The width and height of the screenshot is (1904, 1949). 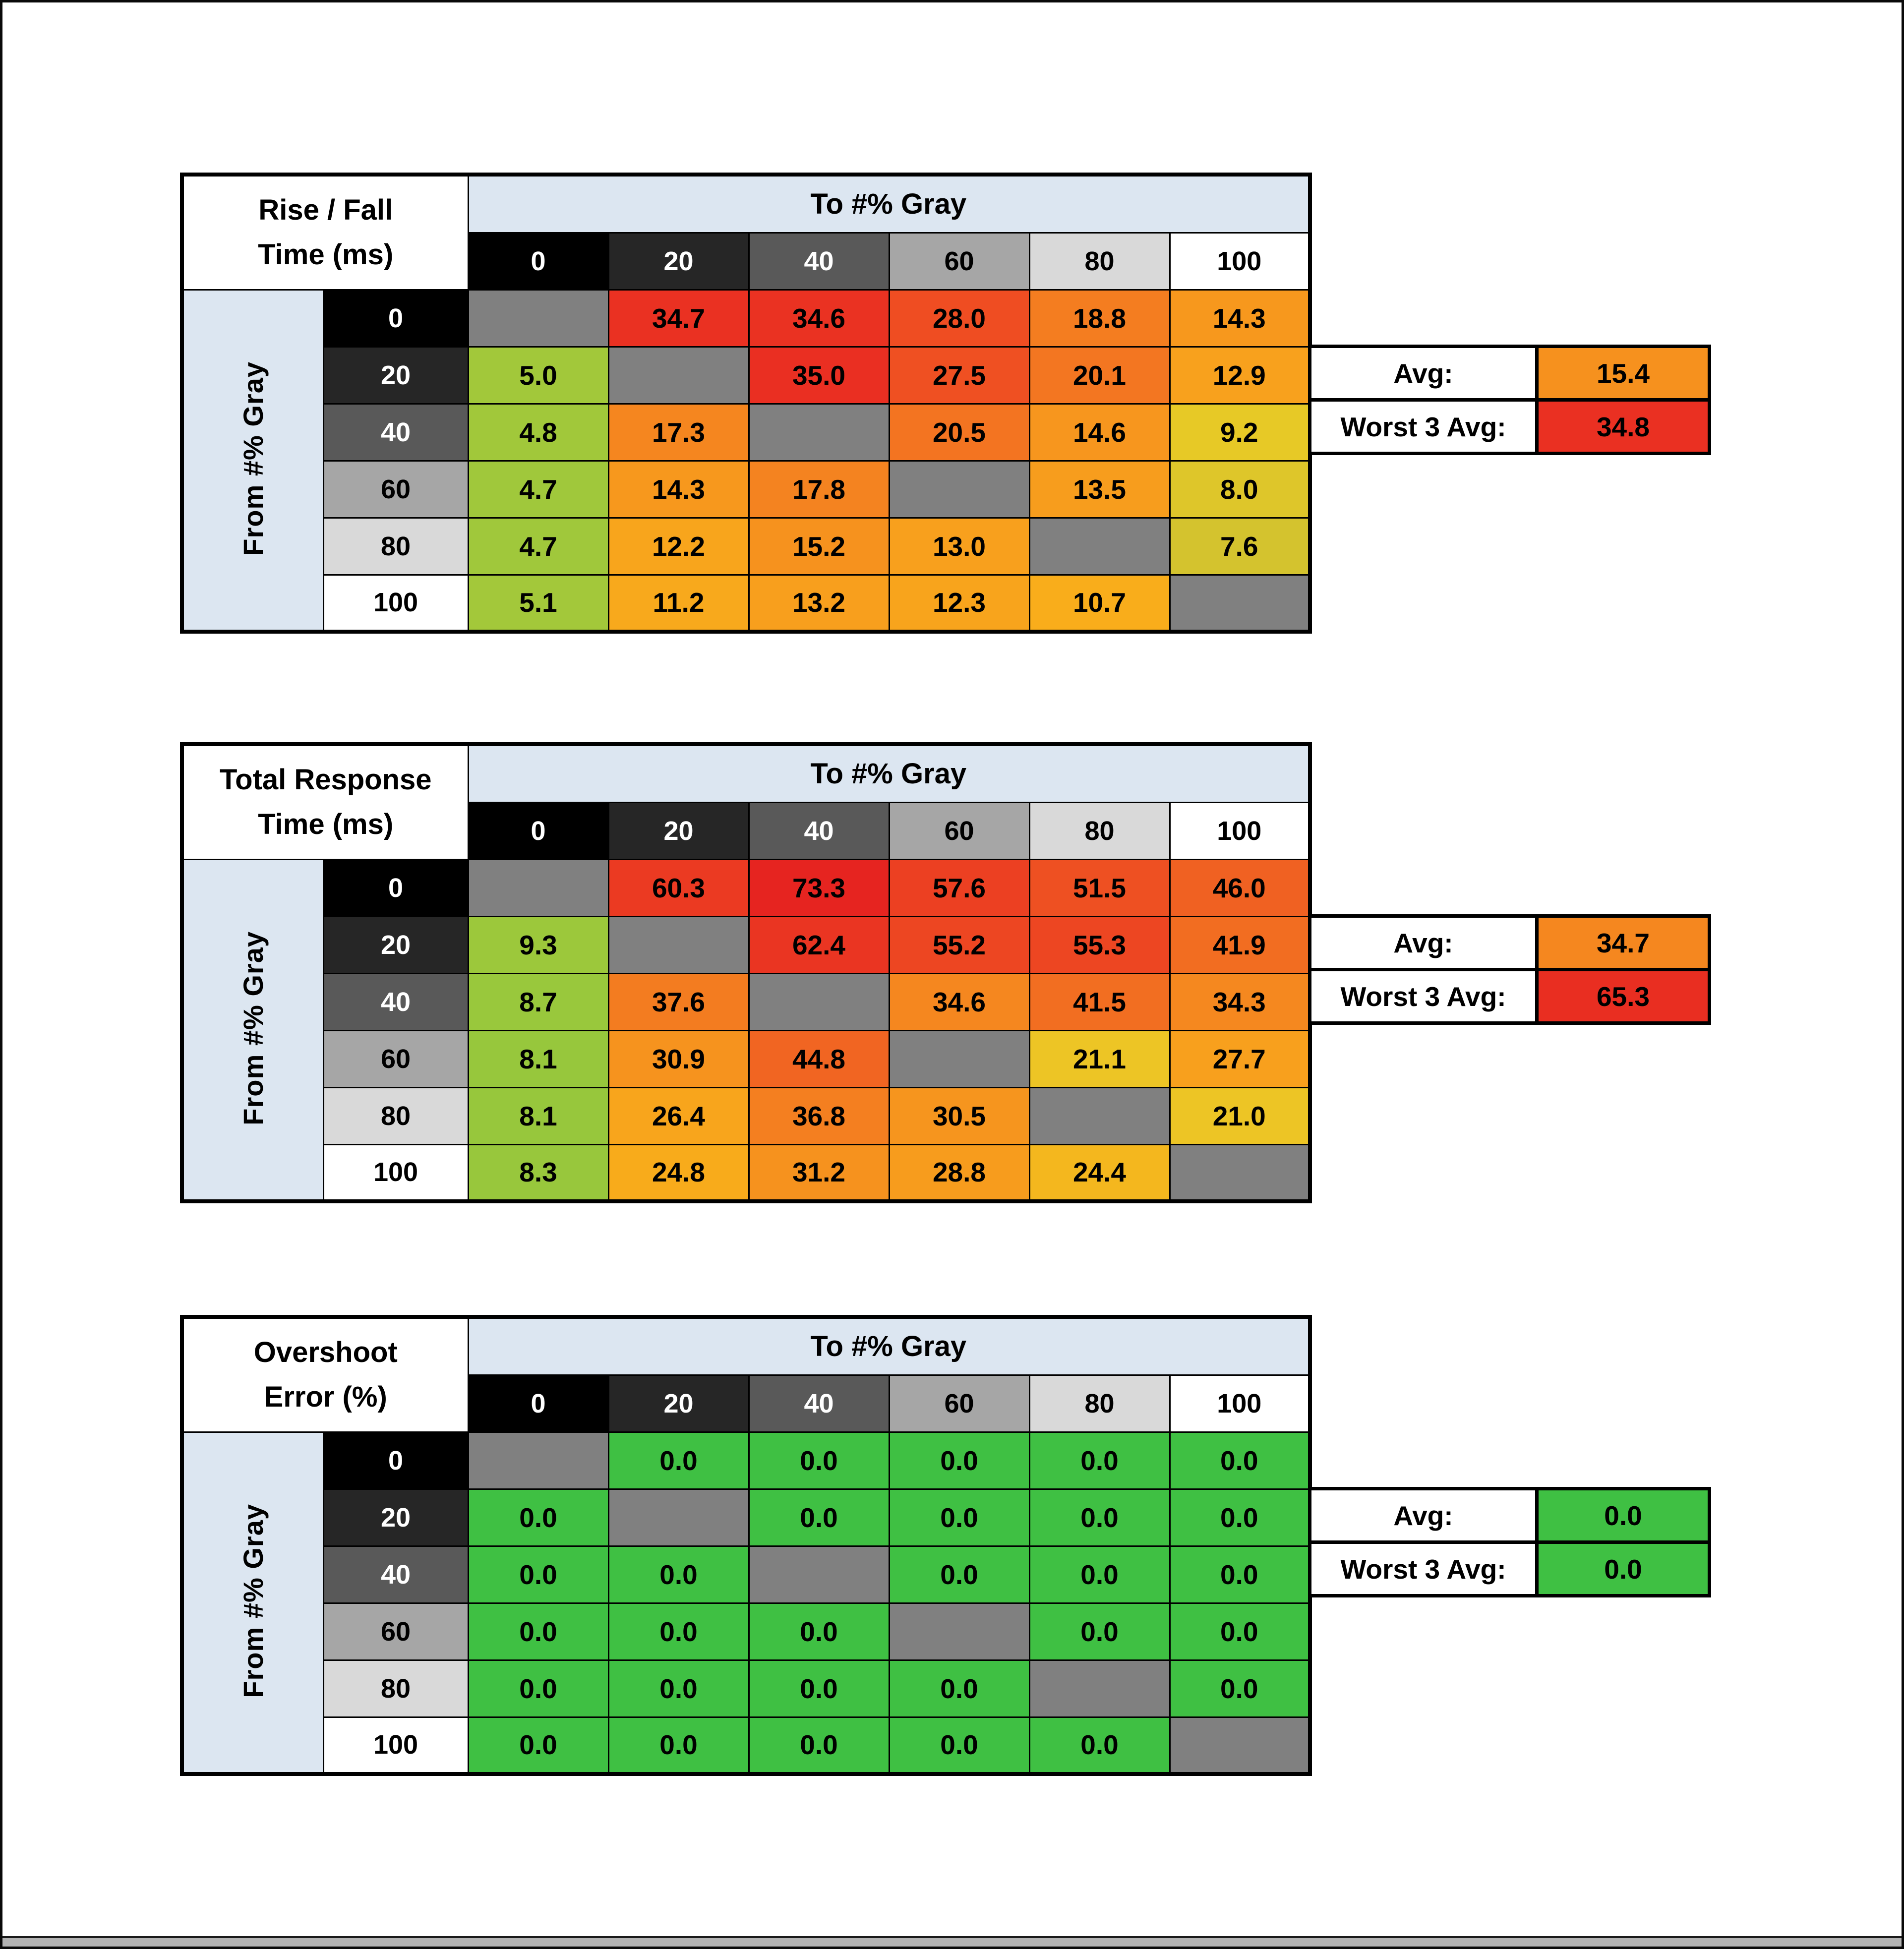 What do you see at coordinates (819, 376) in the screenshot?
I see `value-cell: 35.0` at bounding box center [819, 376].